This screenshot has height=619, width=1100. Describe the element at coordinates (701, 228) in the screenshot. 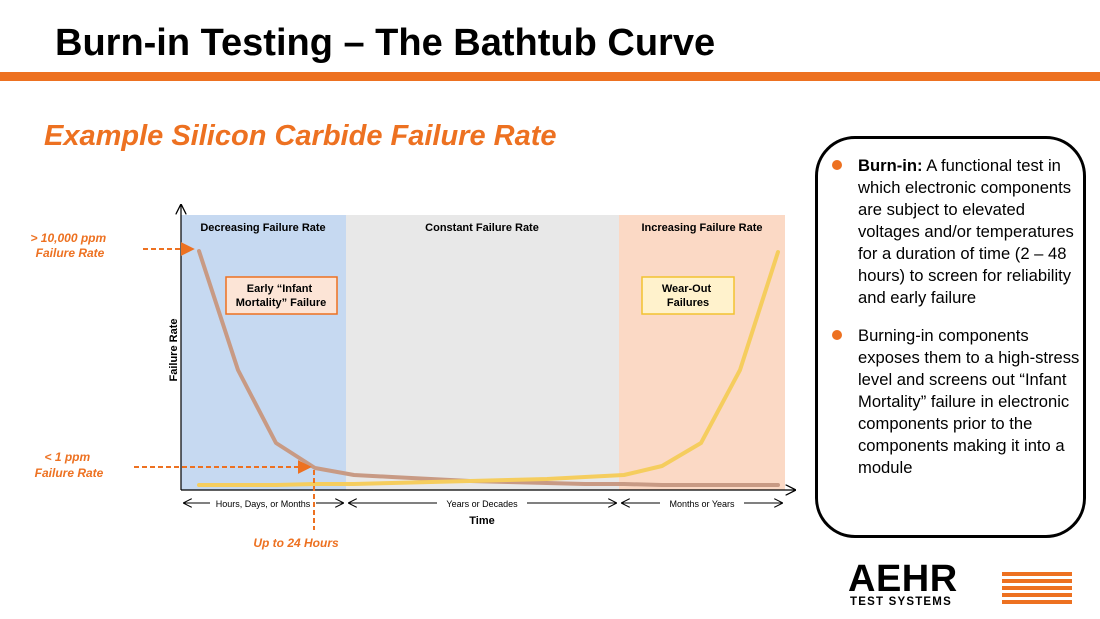

I see `region-label-increasing: Increasing Failure Rate` at that location.